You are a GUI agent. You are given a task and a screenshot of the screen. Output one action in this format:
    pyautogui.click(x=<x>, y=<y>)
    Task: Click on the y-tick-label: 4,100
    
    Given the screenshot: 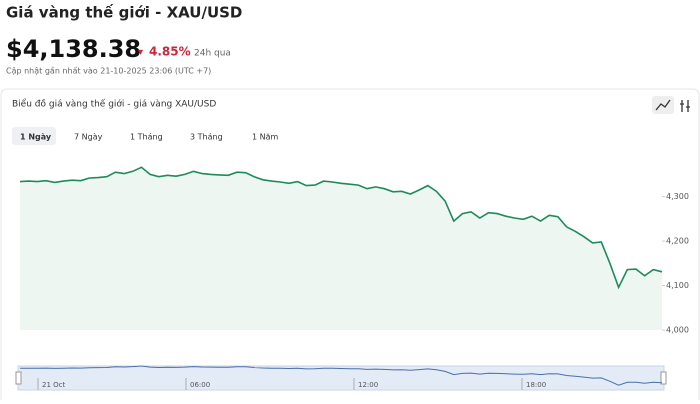 What is the action you would take?
    pyautogui.click(x=677, y=285)
    